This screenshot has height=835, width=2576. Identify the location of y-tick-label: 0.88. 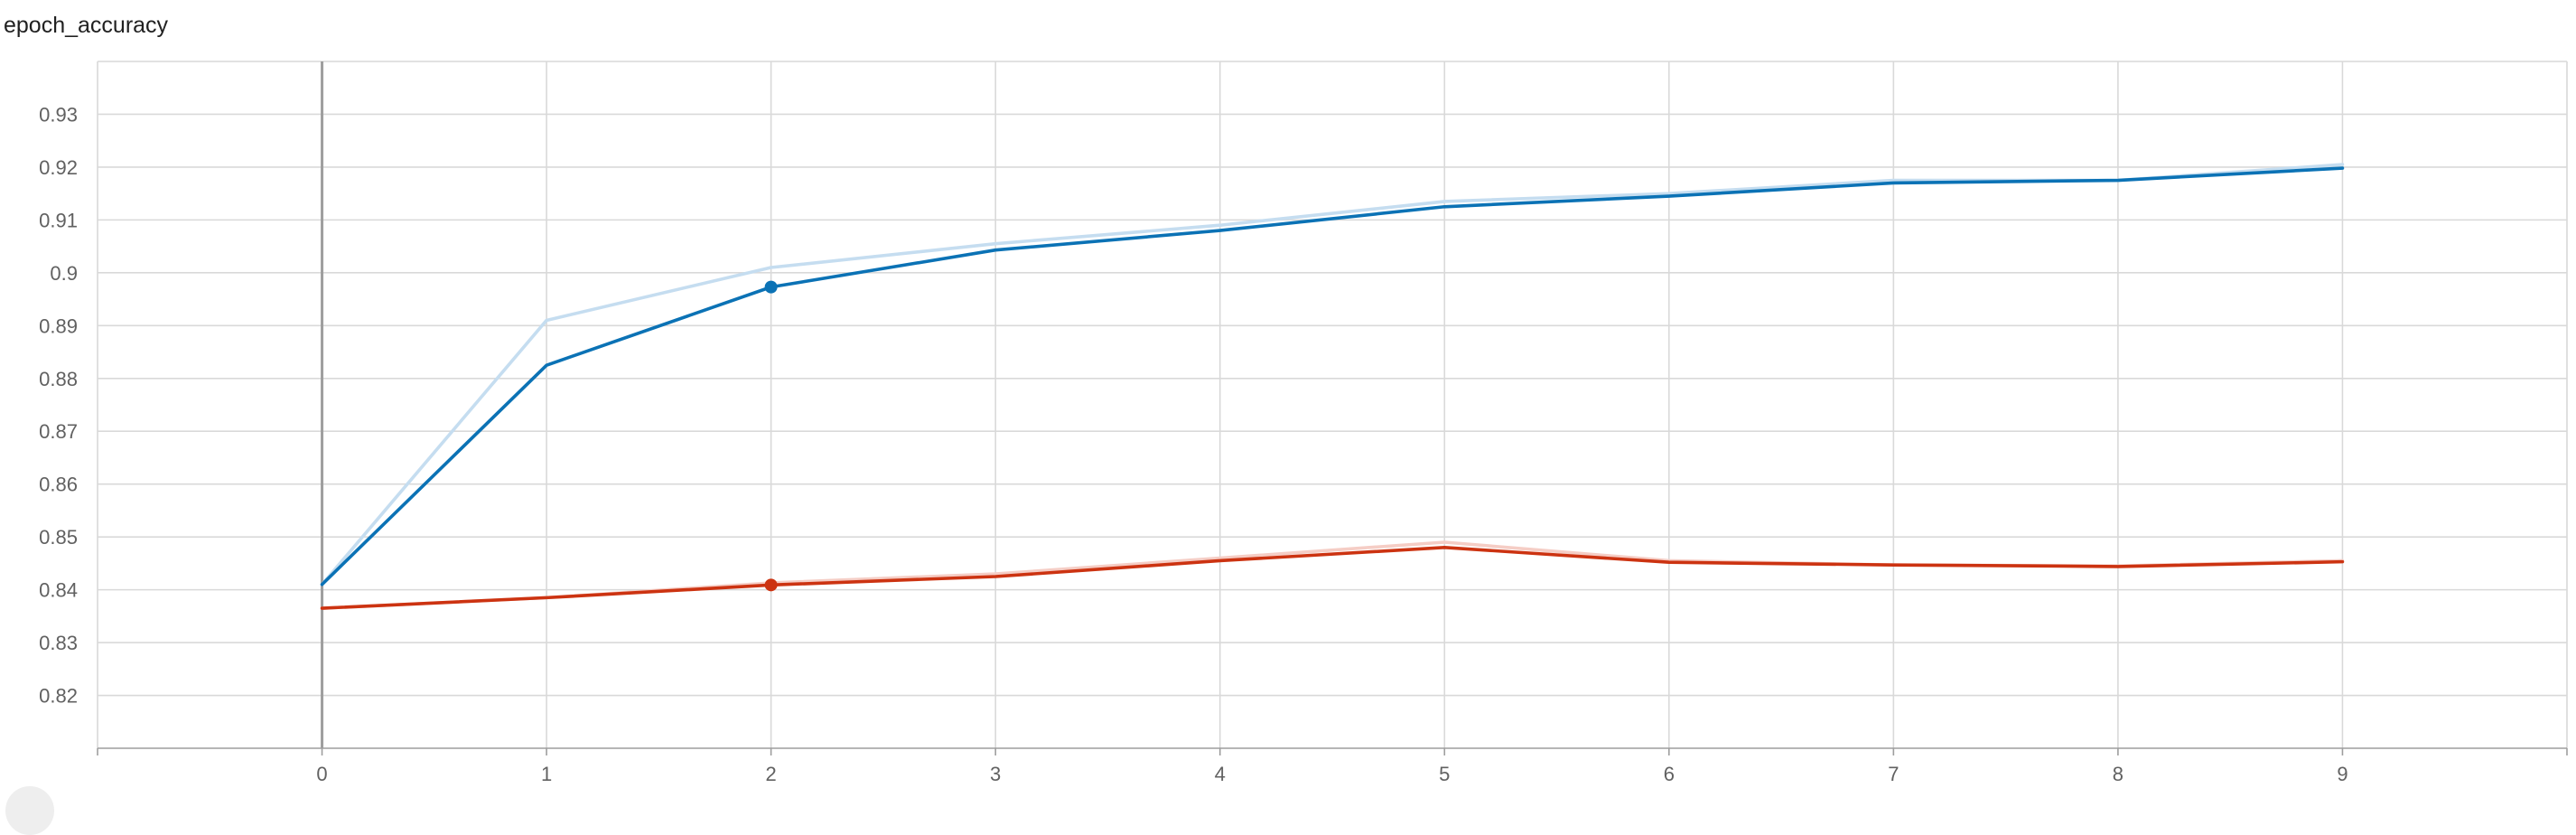
(59, 379).